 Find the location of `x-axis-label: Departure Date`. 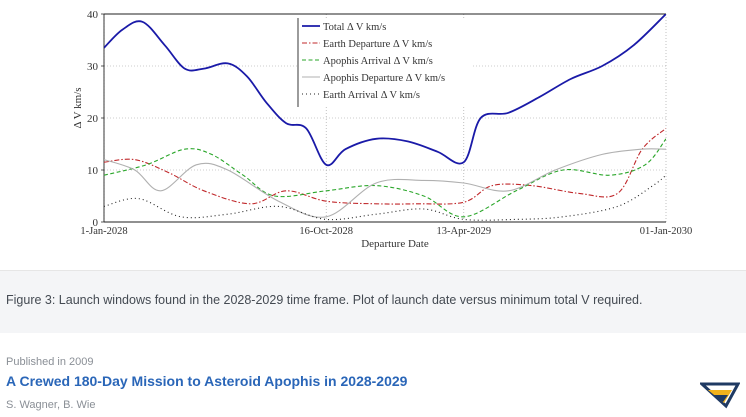

x-axis-label: Departure Date is located at coordinates (395, 244).